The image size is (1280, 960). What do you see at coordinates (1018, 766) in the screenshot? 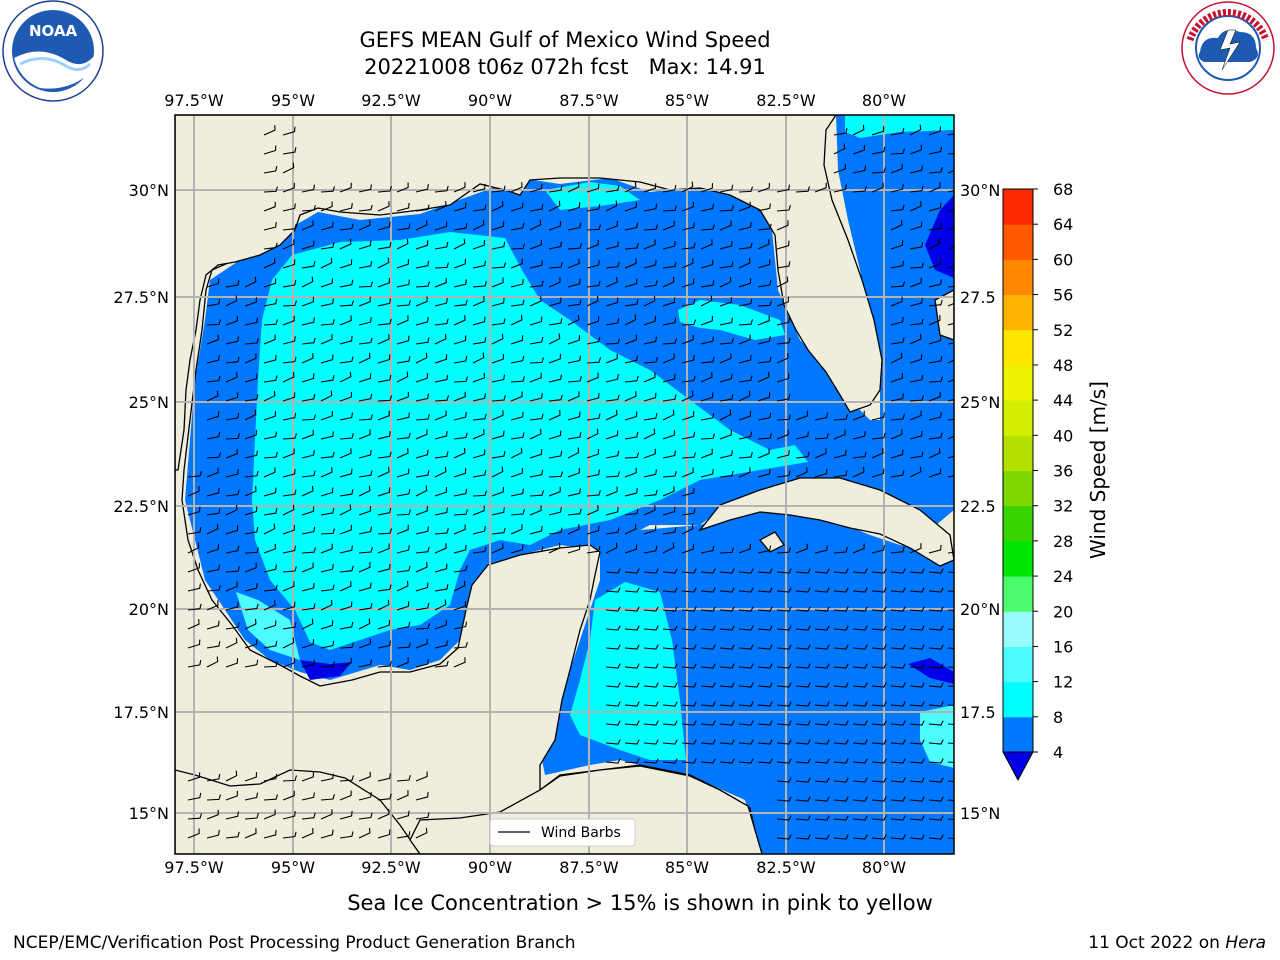
I see `colorbar-under-arrow` at bounding box center [1018, 766].